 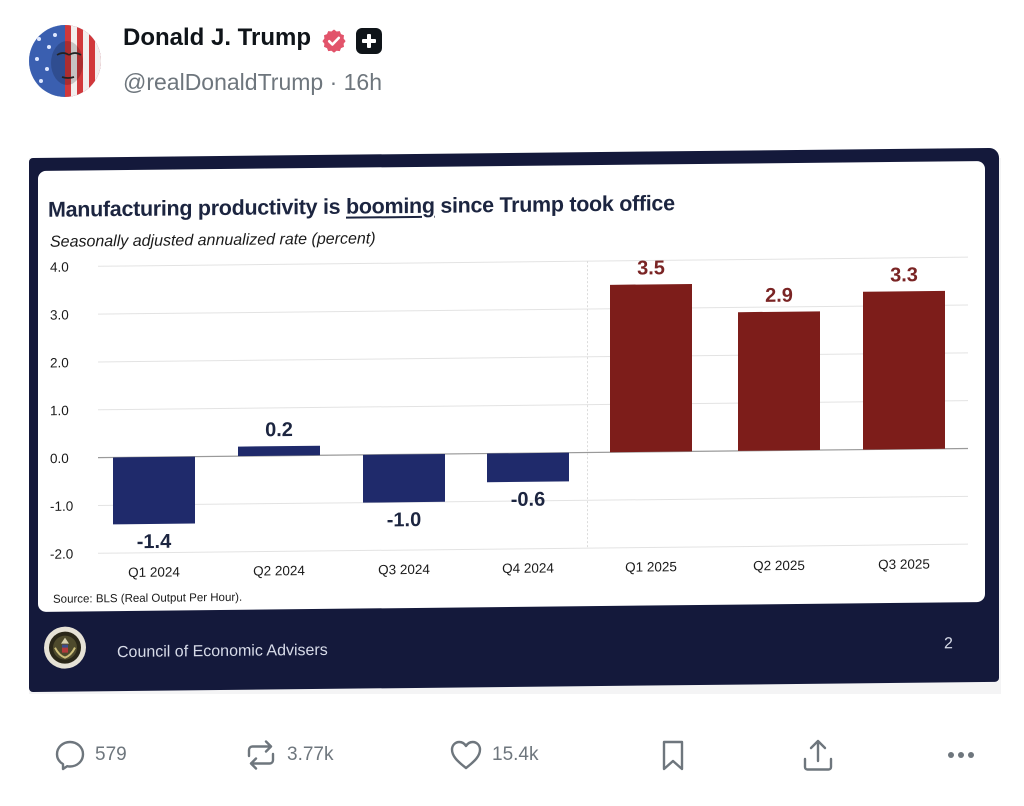 I want to click on x-tick-label: Q2 2024, so click(x=279, y=571).